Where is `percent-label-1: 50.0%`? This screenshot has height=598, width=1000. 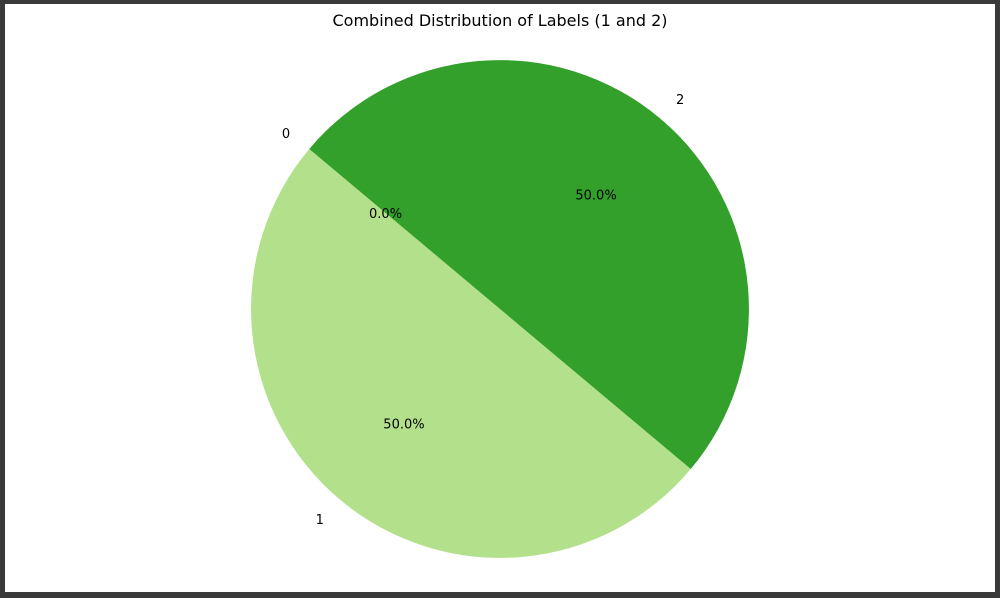
percent-label-1: 50.0% is located at coordinates (403, 424).